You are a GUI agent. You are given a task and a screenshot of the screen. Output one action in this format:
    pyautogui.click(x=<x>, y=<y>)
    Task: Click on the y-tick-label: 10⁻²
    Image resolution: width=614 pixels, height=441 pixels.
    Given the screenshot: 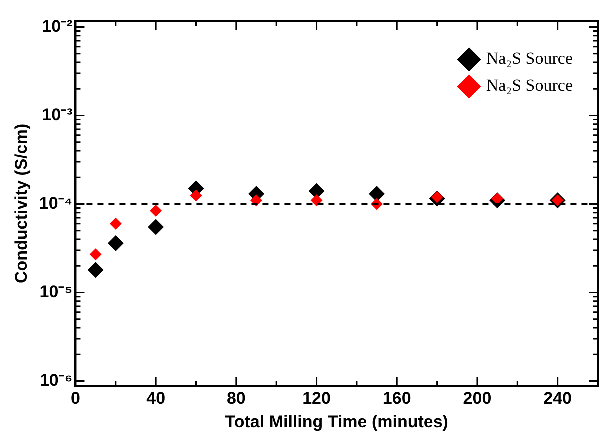 What is the action you would take?
    pyautogui.click(x=58, y=26)
    